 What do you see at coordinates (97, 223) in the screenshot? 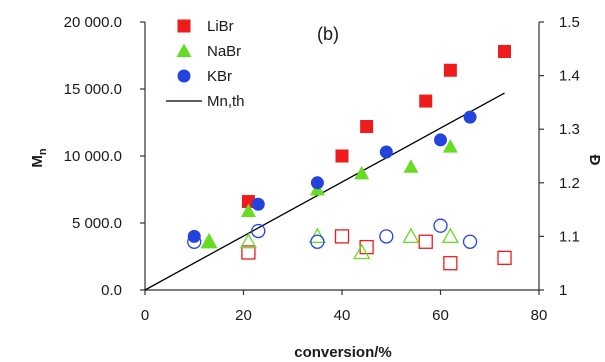
I see `y-tick-label: 5 000.0` at bounding box center [97, 223].